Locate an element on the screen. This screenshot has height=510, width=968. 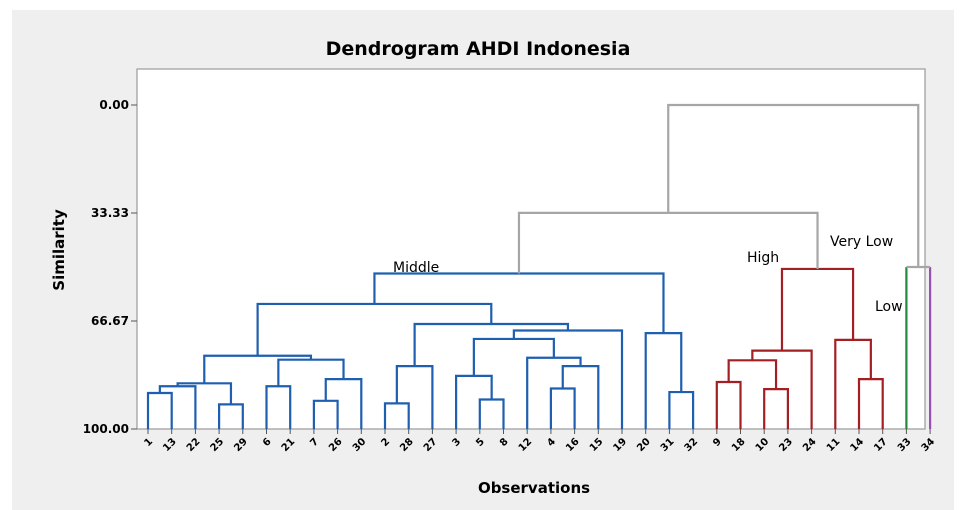
cluster-label-high: High is located at coordinates (763, 258).